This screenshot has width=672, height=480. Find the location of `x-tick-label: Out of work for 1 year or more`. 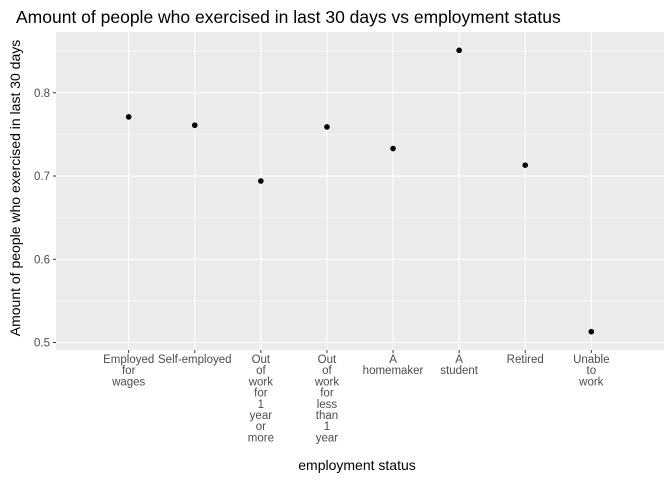

x-tick-label: Out of work for 1 year or more is located at coordinates (261, 399).